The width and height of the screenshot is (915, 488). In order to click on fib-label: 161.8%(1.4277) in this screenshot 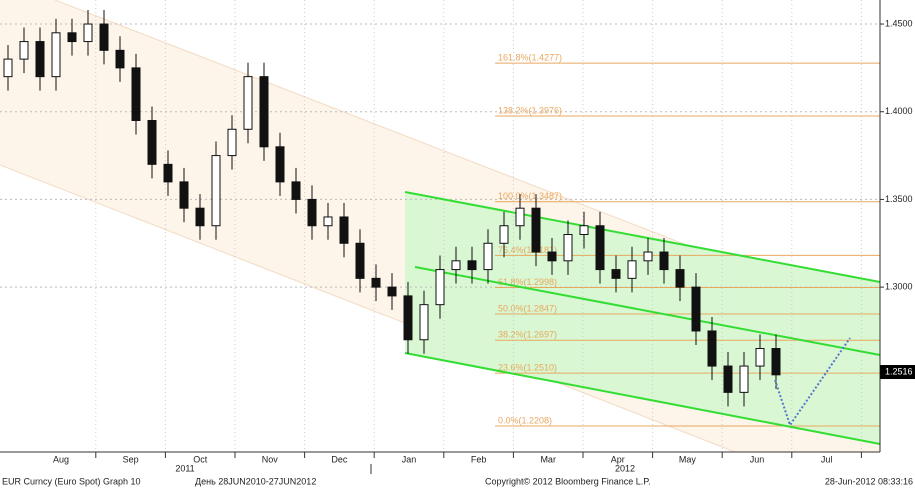, I will do `click(530, 58)`.